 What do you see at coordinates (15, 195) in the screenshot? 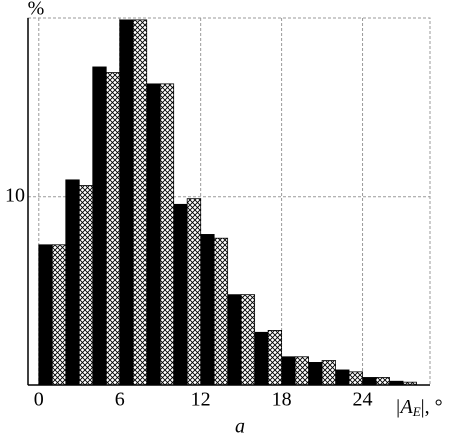
I see `y-tick-label: 10` at bounding box center [15, 195].